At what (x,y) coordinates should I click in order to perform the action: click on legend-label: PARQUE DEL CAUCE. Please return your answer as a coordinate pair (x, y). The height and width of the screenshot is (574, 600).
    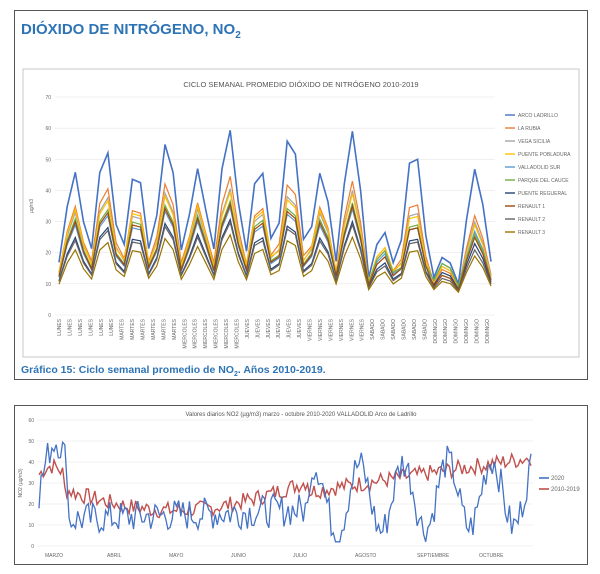
    Looking at the image, I should click on (543, 181).